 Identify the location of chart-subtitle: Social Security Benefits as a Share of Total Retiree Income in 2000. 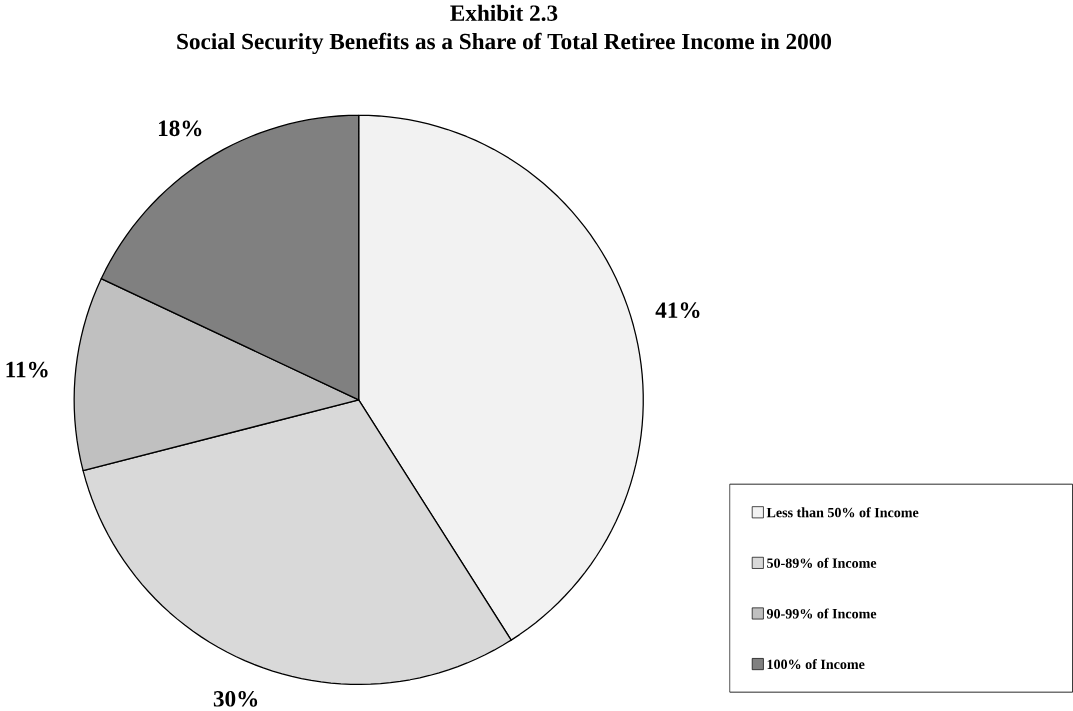
(504, 43).